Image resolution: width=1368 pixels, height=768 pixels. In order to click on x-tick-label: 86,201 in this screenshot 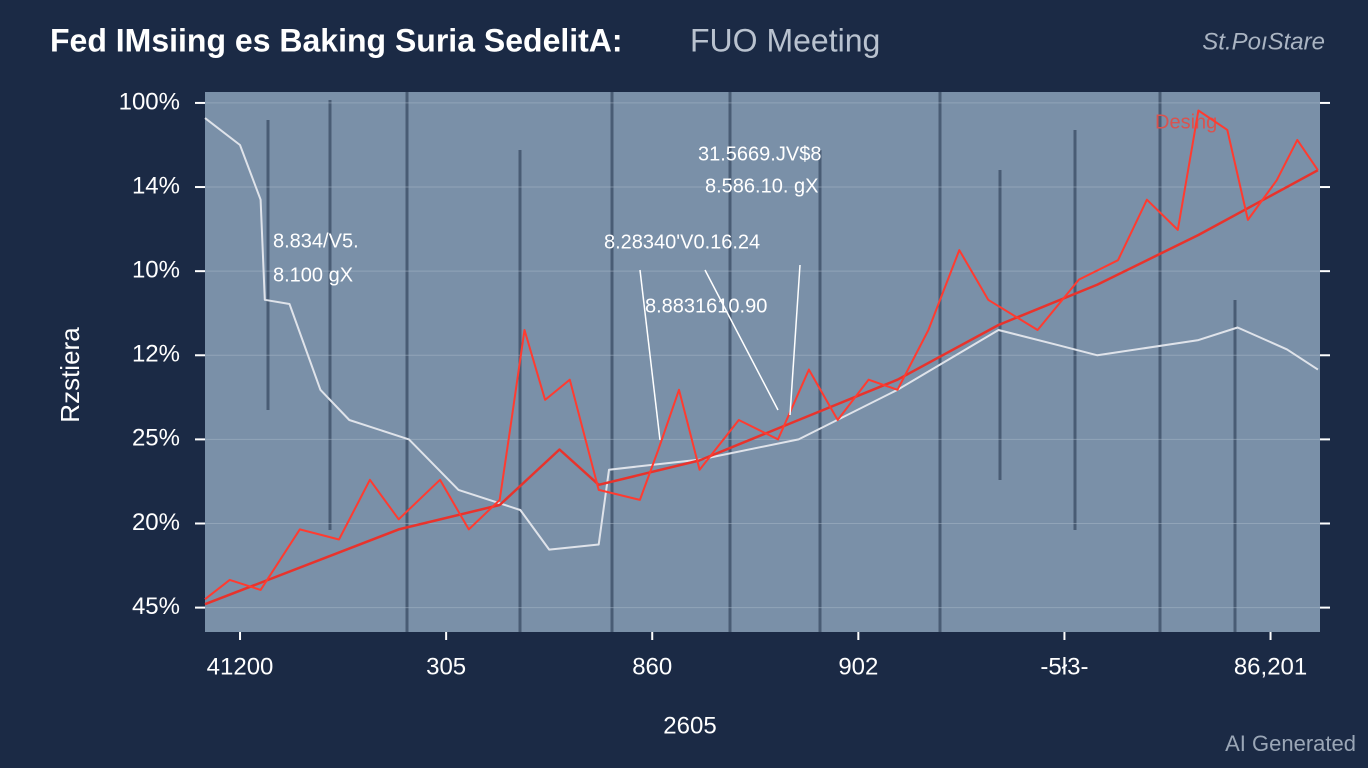, I will do `click(1270, 666)`.